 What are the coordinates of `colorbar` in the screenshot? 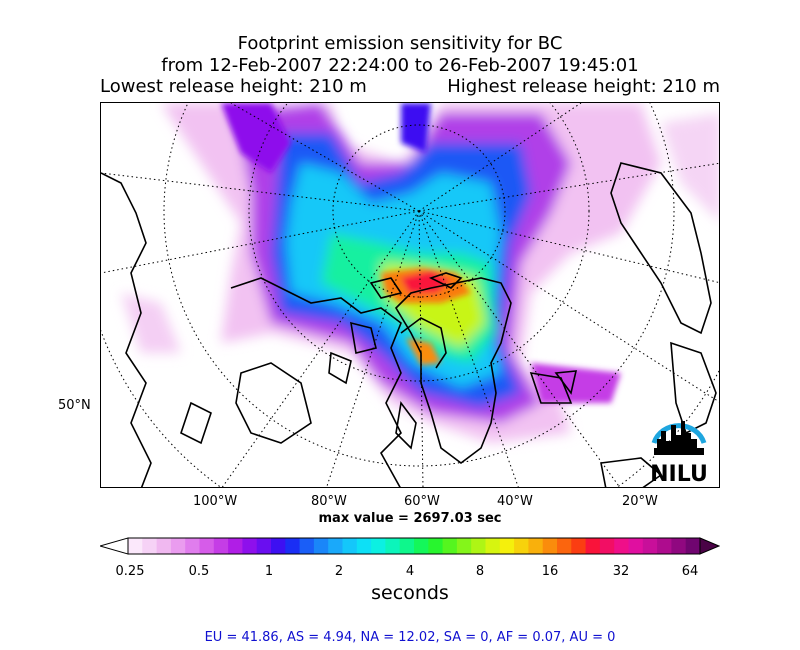 It's located at (410, 546).